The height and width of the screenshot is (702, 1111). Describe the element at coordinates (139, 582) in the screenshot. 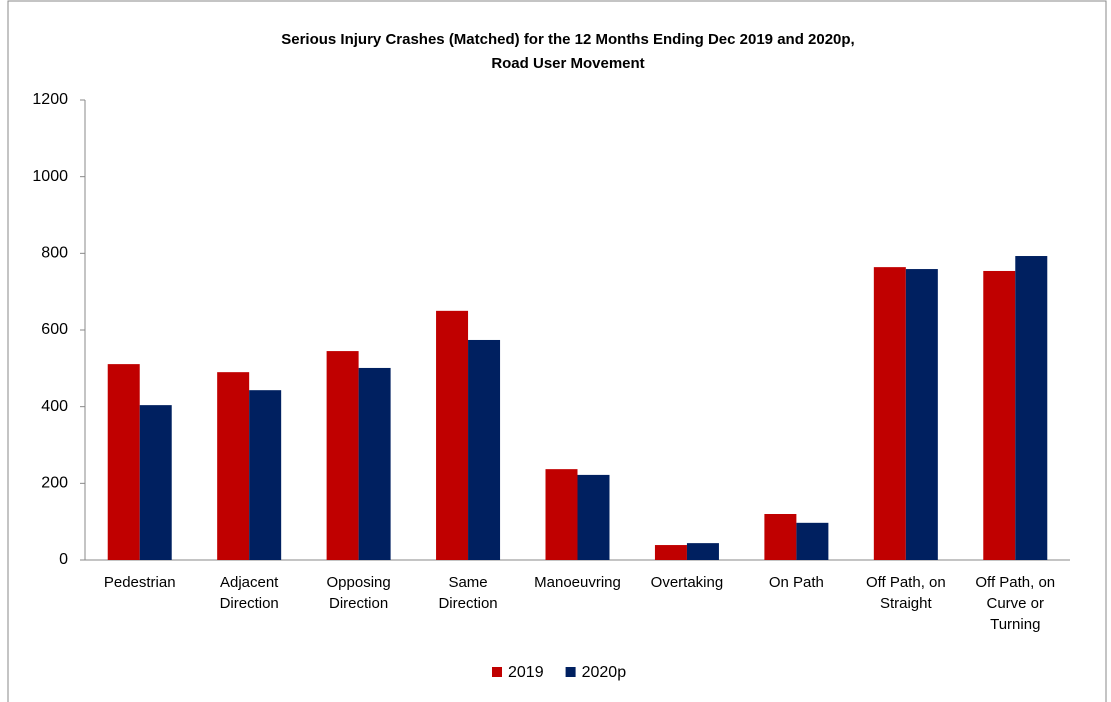

I see `x-tick-label: Pedestrian` at that location.